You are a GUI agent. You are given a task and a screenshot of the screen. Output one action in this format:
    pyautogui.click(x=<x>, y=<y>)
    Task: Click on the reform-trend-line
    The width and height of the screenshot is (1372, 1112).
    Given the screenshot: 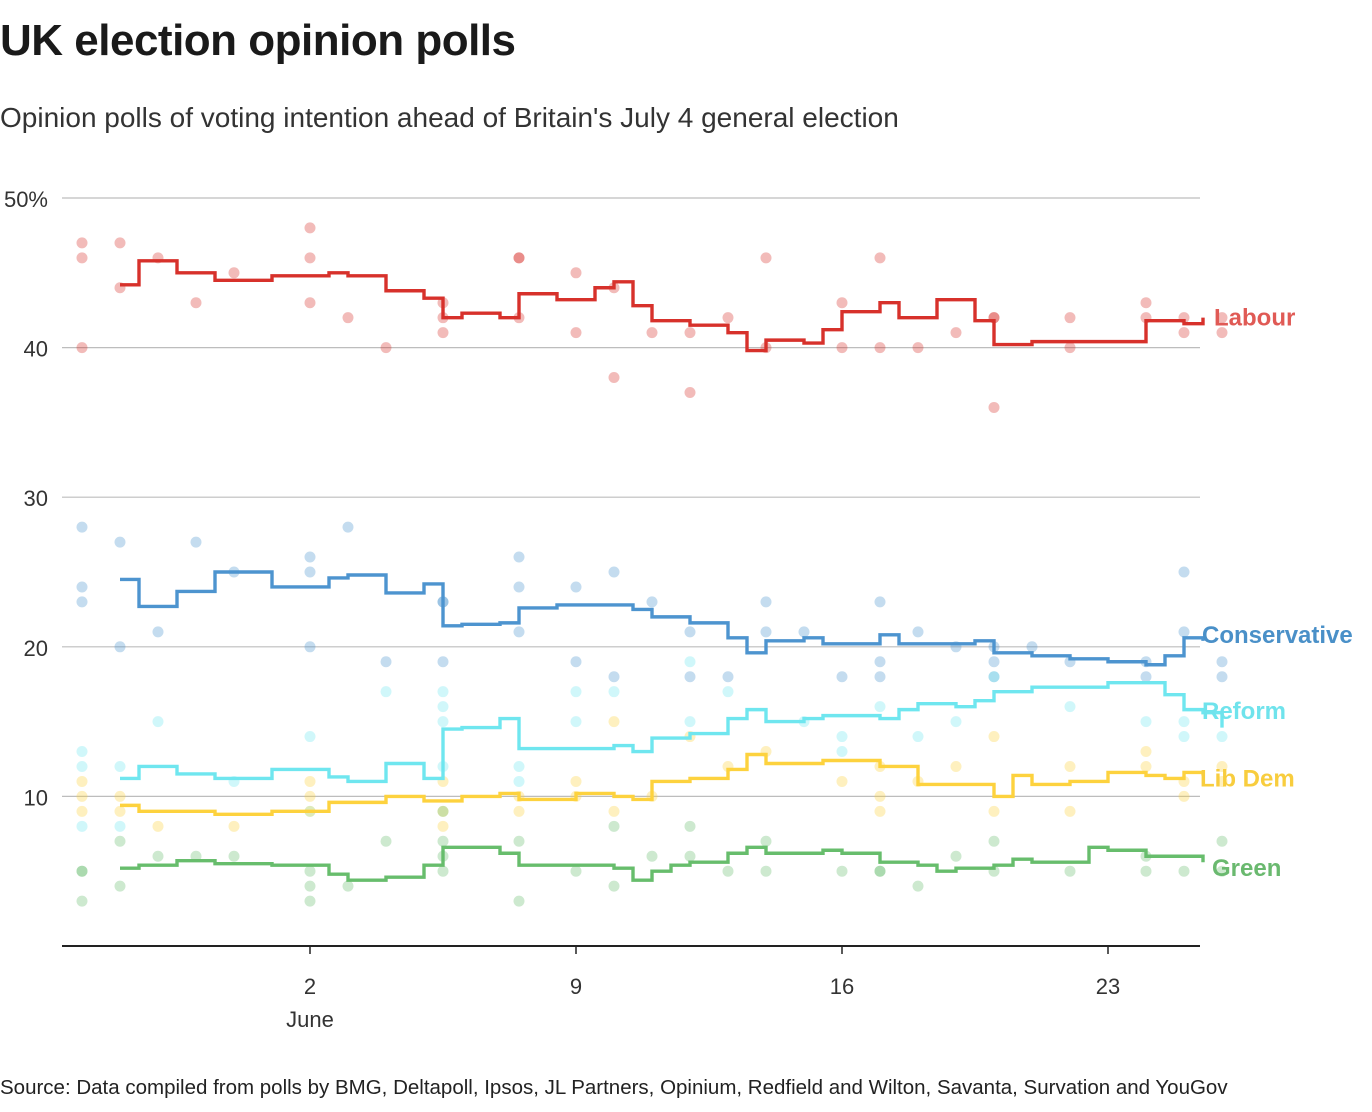 What is the action you would take?
    pyautogui.click(x=672, y=732)
    